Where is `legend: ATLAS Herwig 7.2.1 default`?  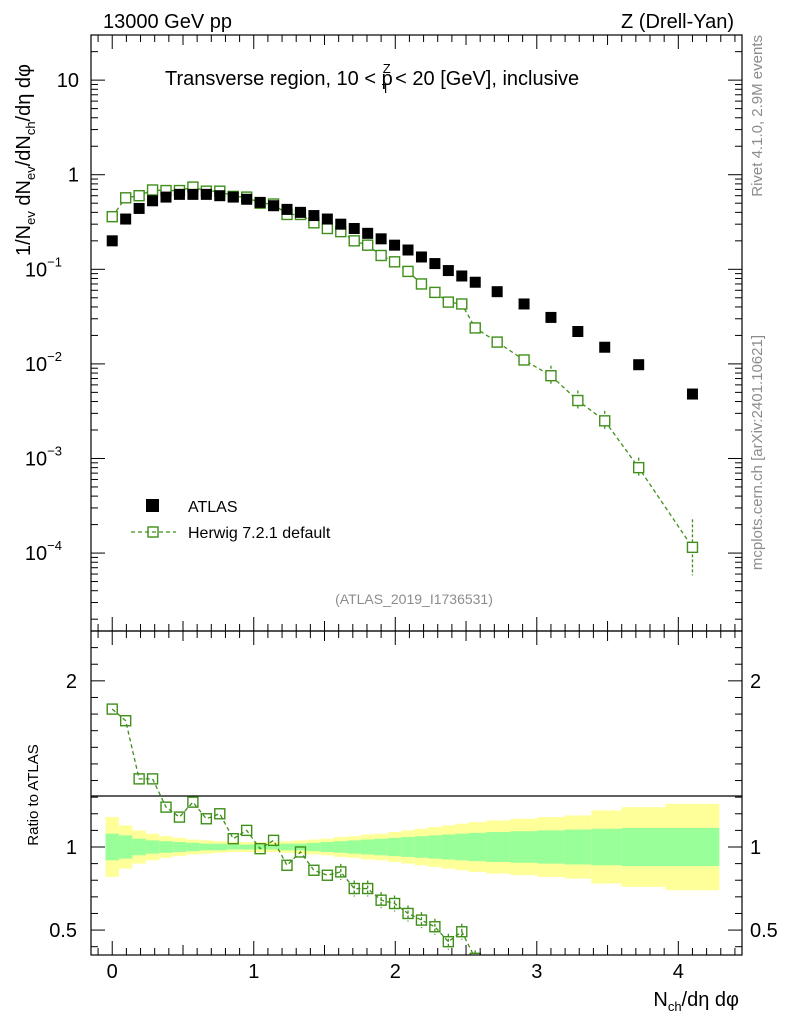 legend: ATLAS Herwig 7.2.1 default is located at coordinates (231, 520).